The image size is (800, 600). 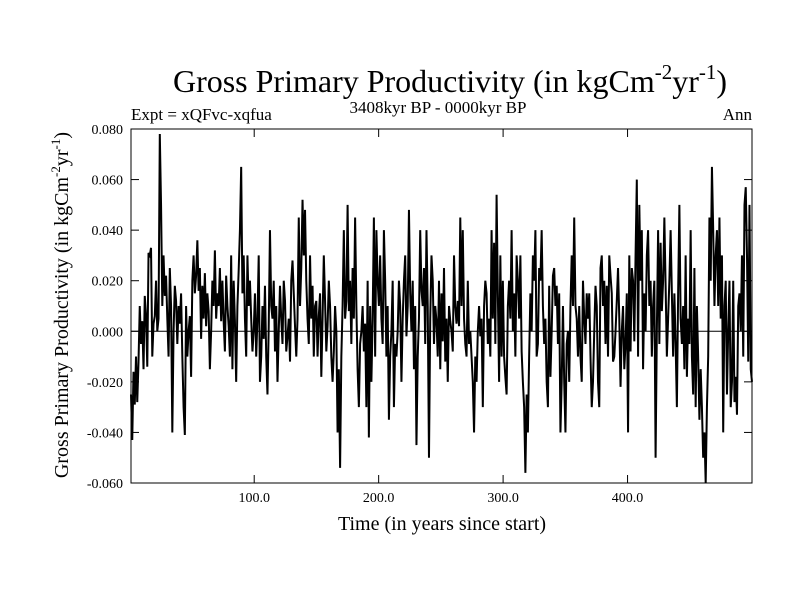 I want to click on season-label: Ann, so click(x=738, y=114).